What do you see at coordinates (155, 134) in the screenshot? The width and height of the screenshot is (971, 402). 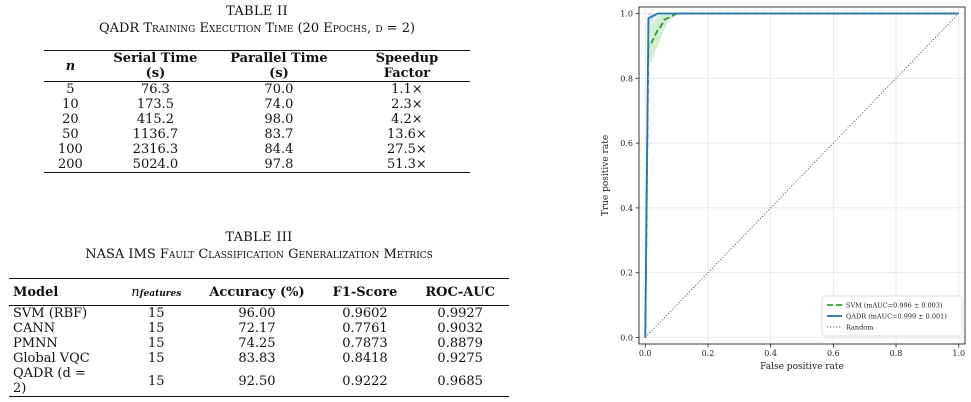 I see `table-cell: 1136.7` at bounding box center [155, 134].